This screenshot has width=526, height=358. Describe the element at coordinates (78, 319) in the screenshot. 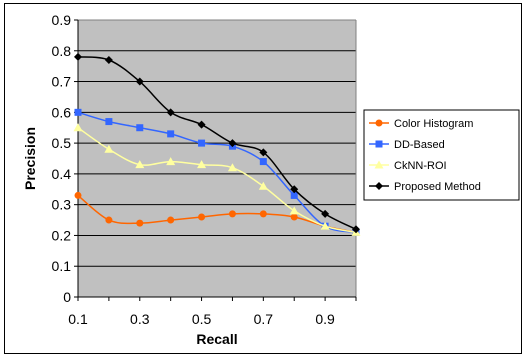

I see `x-tick-label: 0.1` at that location.